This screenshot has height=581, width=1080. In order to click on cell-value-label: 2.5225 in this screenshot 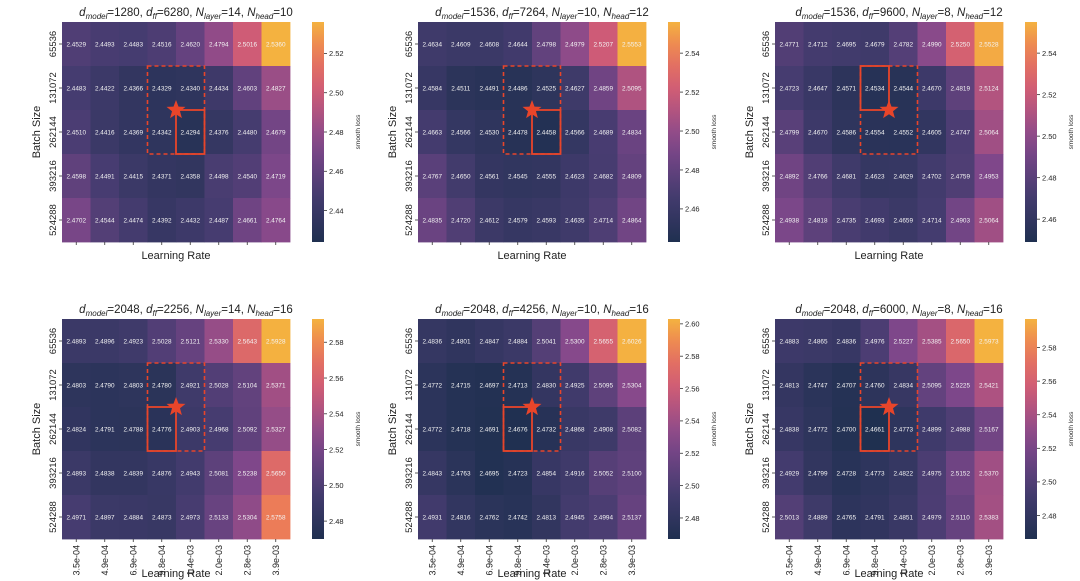, I will do `click(960, 386)`.